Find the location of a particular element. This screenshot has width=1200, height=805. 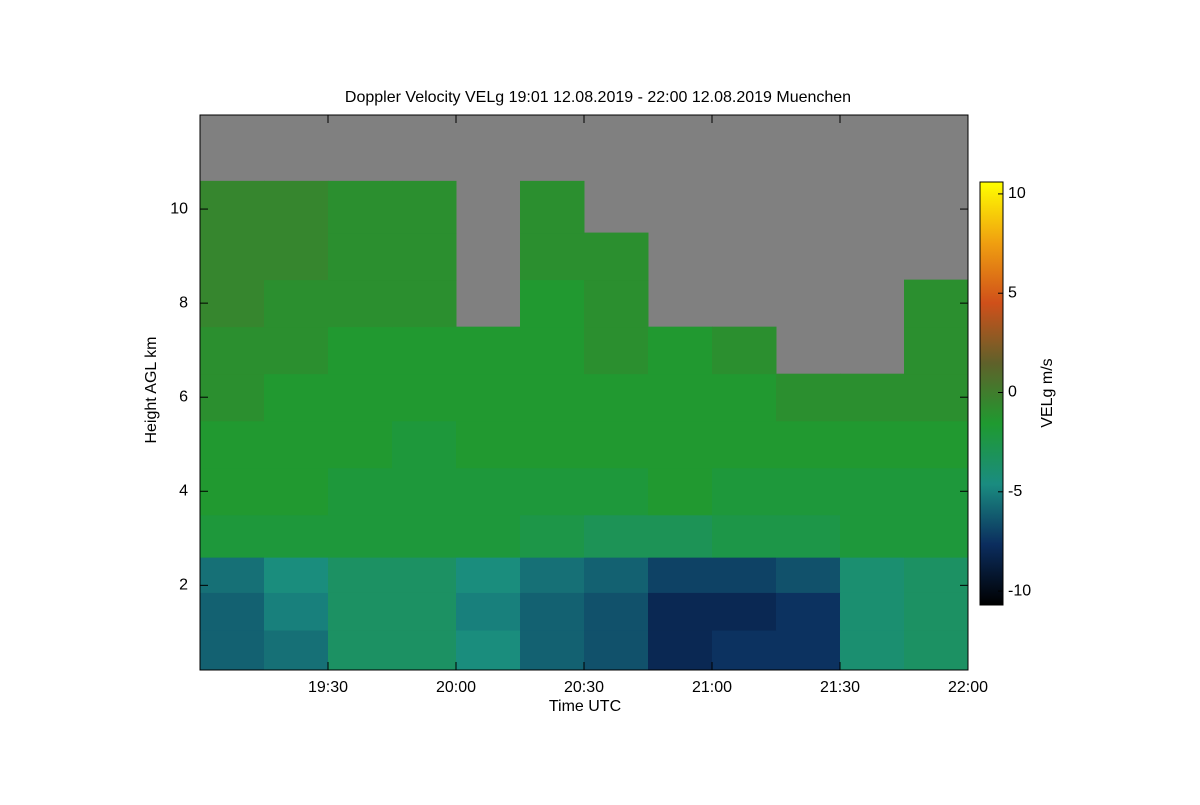

x-tick-label: 22:00 is located at coordinates (968, 687).